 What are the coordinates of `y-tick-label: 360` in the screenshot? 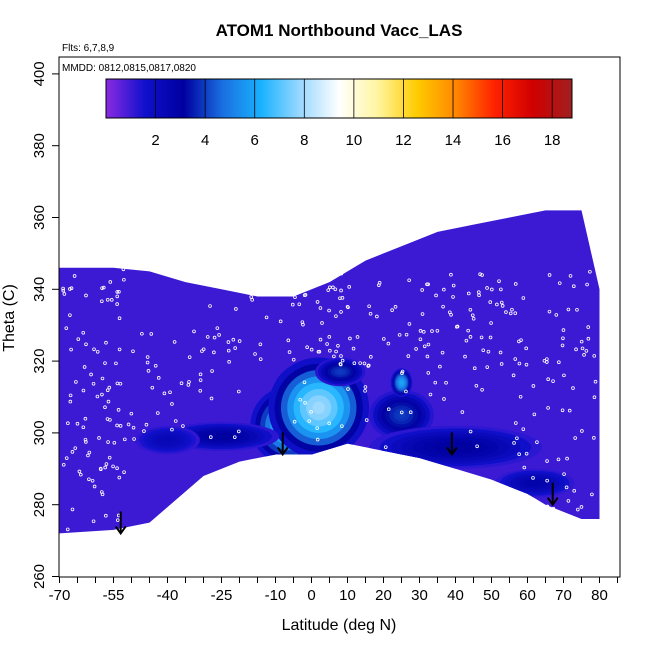 It's located at (39, 217).